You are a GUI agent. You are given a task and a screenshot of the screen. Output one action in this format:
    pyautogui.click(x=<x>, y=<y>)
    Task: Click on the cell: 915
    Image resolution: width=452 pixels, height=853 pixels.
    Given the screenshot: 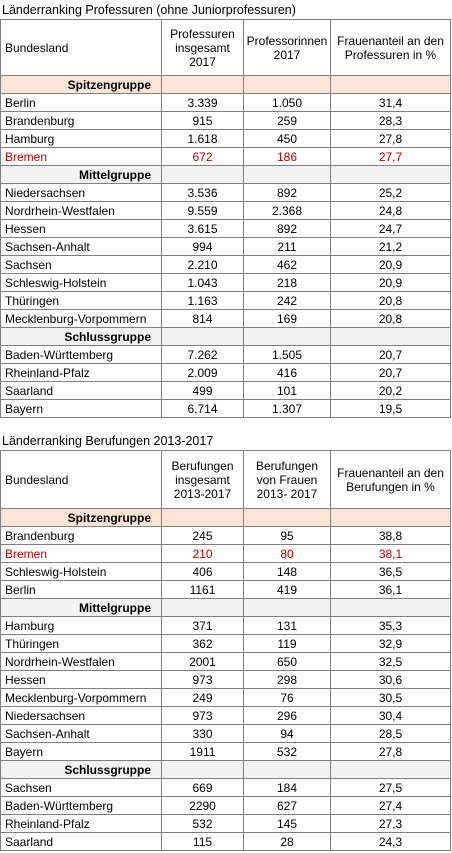 What is the action you would take?
    pyautogui.click(x=203, y=121)
    